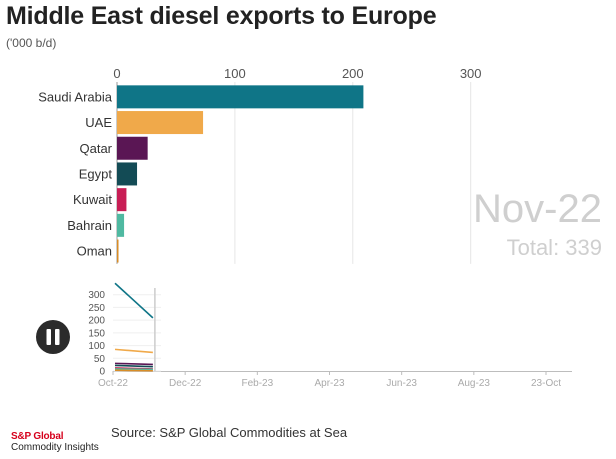 The image size is (616, 459). Describe the element at coordinates (96, 295) in the screenshot. I see `timeline-y-tick-label: 300` at that location.